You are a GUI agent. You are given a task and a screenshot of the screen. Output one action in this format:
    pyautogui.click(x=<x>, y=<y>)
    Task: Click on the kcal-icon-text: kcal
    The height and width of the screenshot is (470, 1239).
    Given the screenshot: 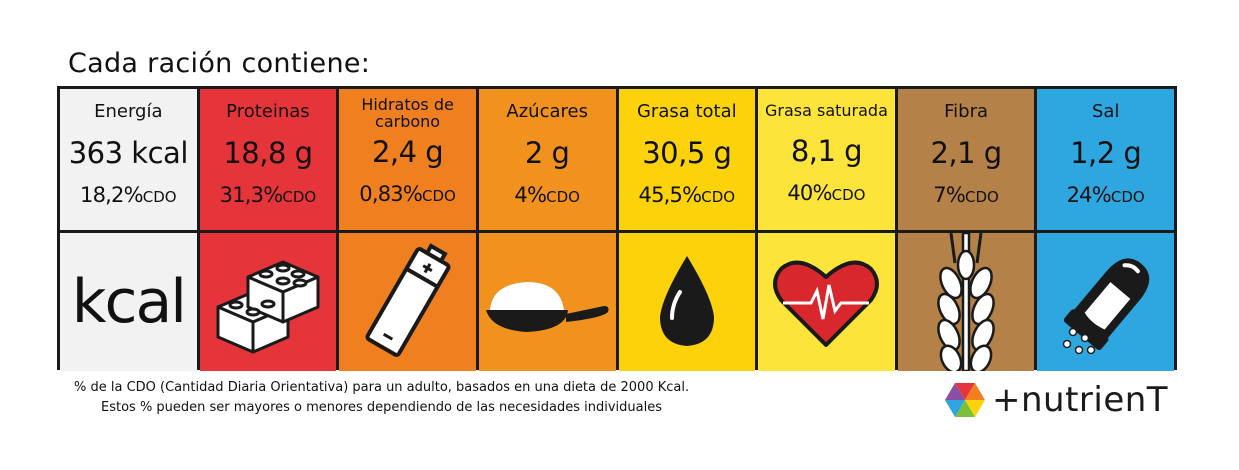 What is the action you would take?
    pyautogui.click(x=129, y=302)
    